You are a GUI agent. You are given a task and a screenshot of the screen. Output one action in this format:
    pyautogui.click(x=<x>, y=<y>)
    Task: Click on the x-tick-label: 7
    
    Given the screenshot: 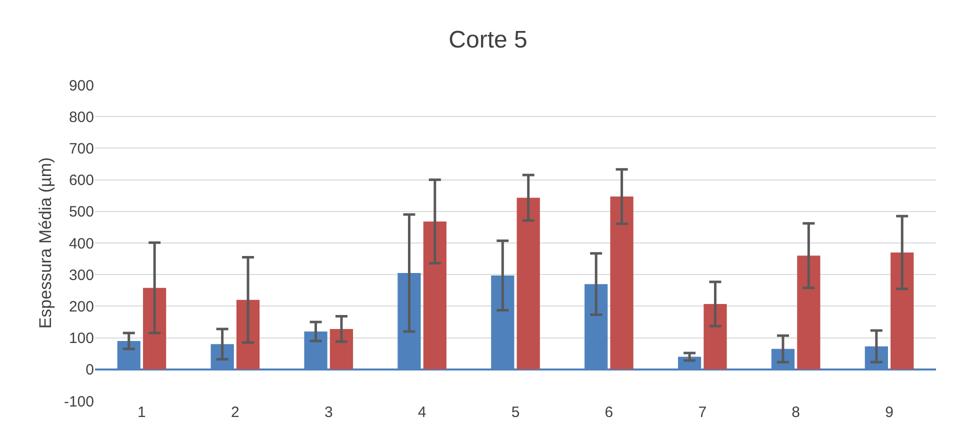 What is the action you would take?
    pyautogui.click(x=702, y=412)
    